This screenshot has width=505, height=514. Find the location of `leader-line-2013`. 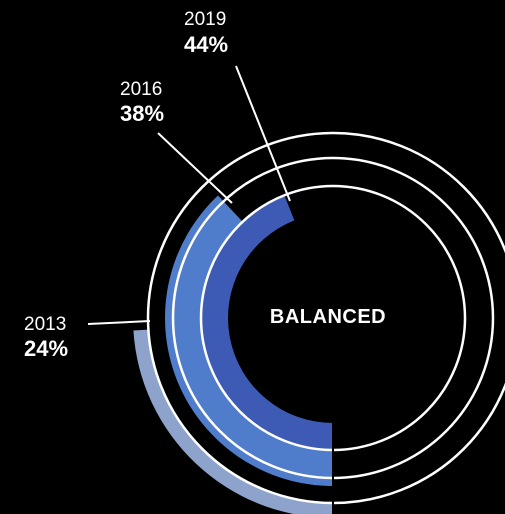

leader-line-2013 is located at coordinates (119, 322).